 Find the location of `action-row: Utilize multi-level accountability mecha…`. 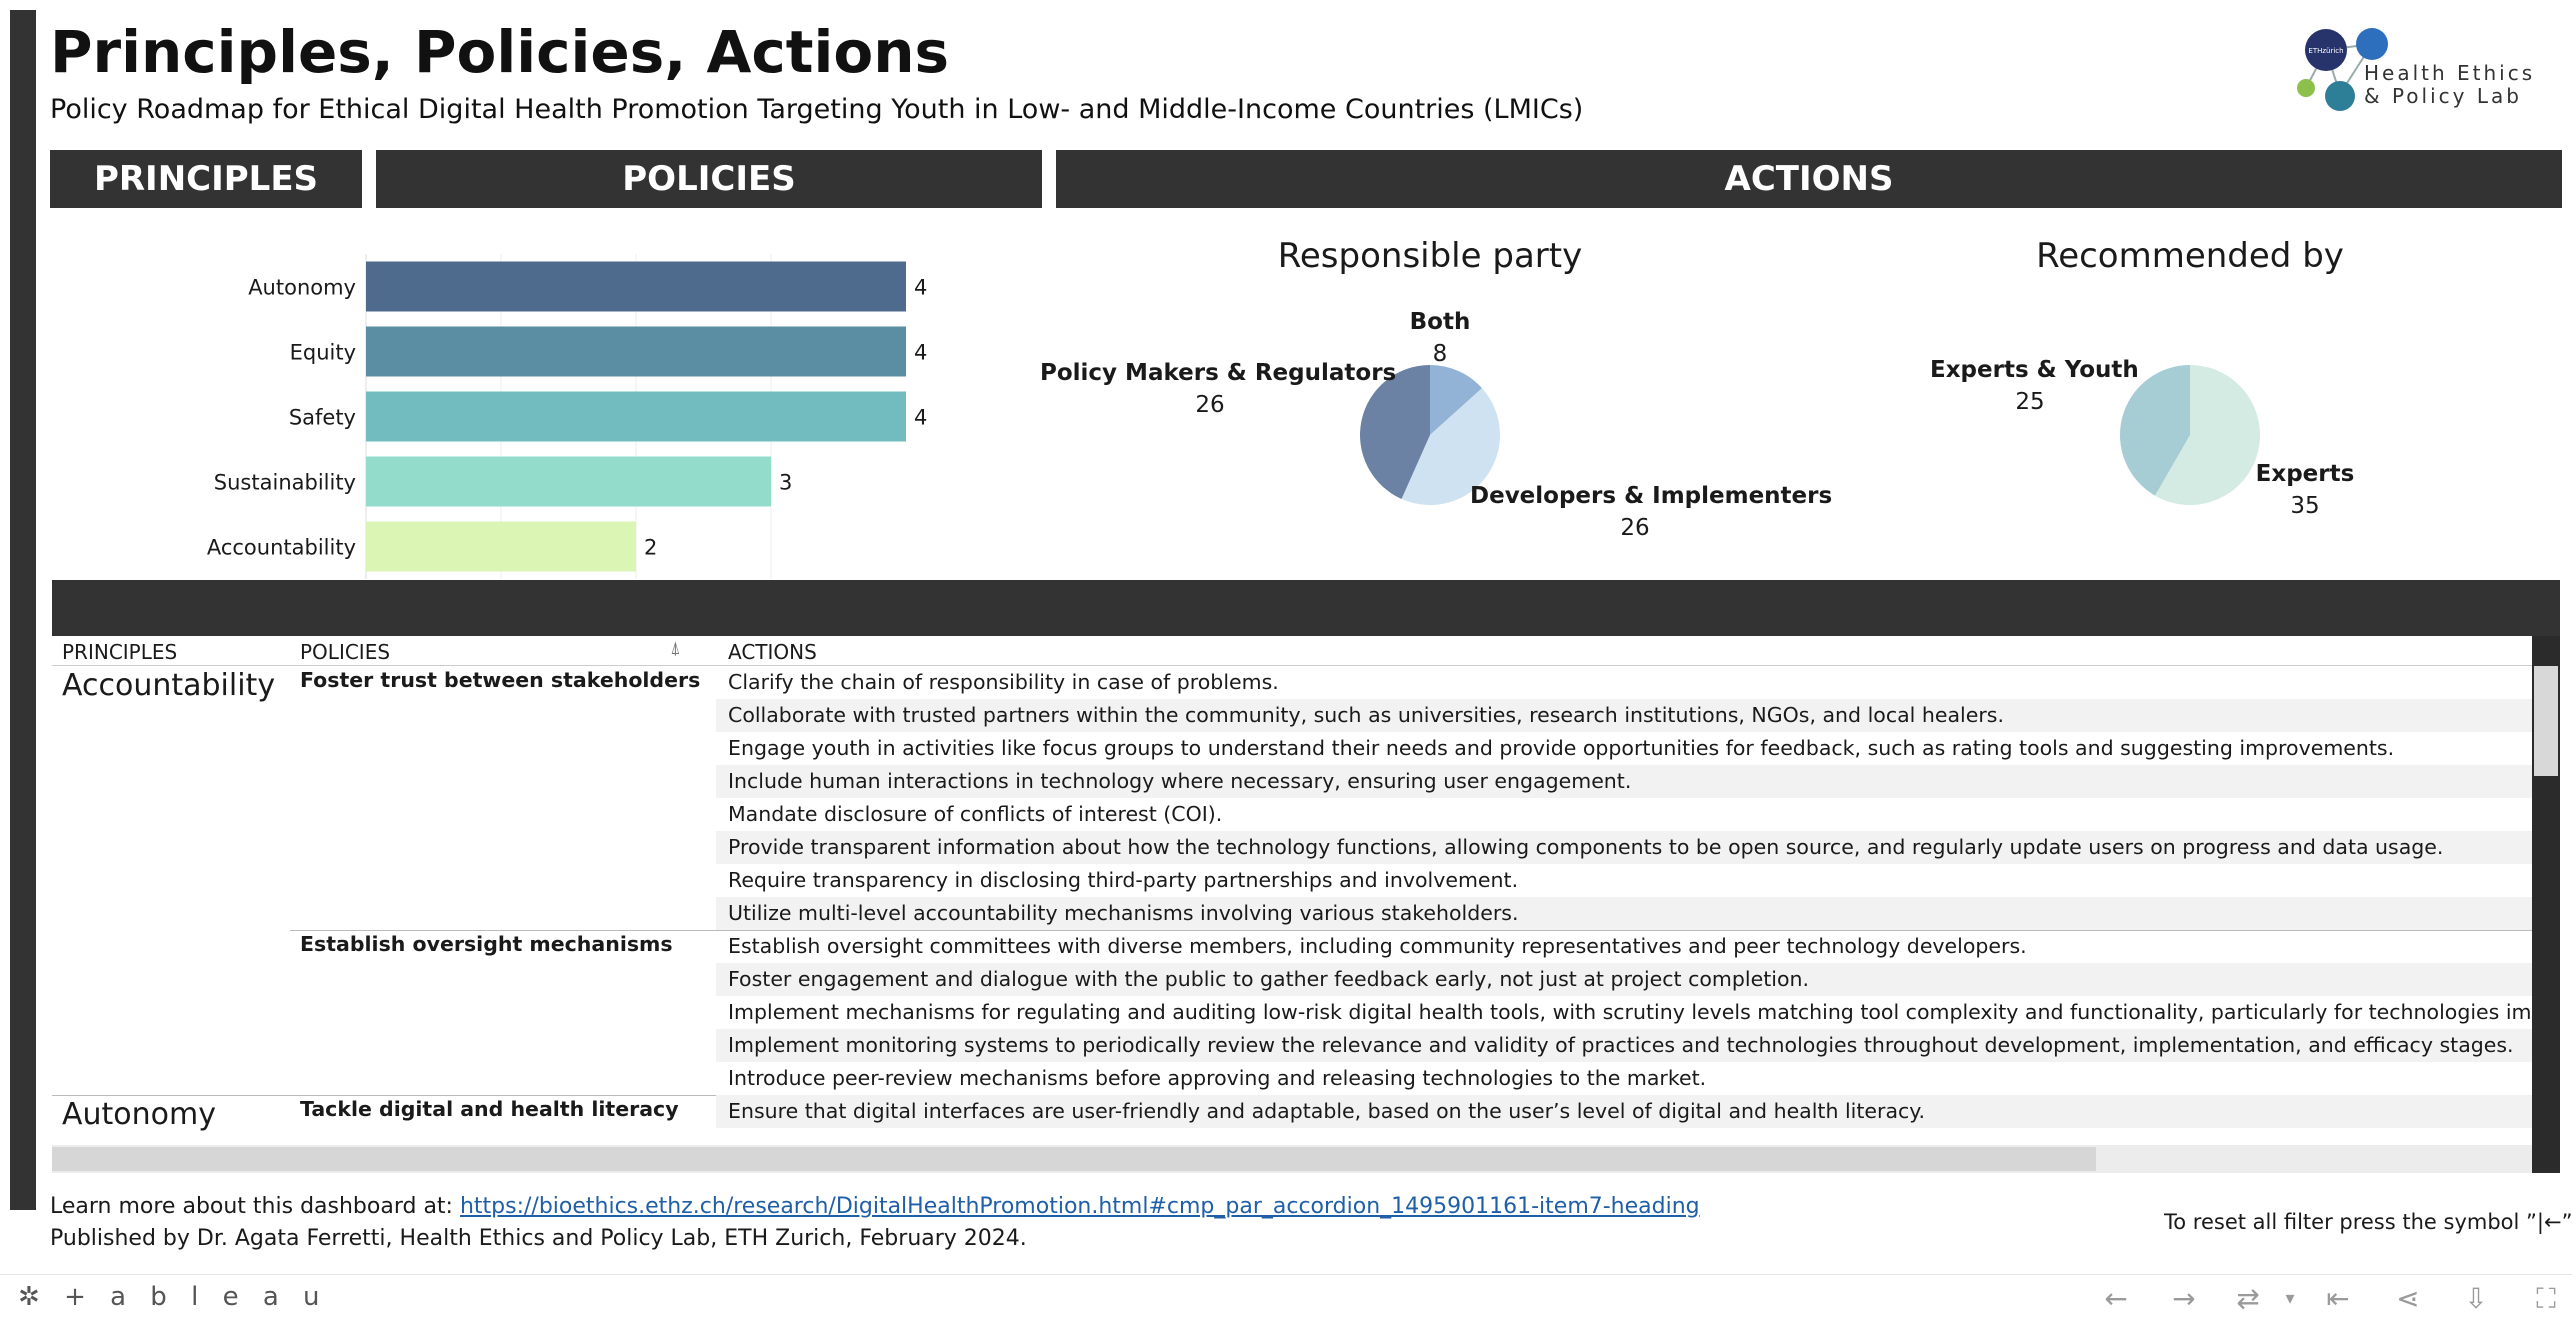

action-row: Utilize multi-level accountability mecha… is located at coordinates (1624, 913).